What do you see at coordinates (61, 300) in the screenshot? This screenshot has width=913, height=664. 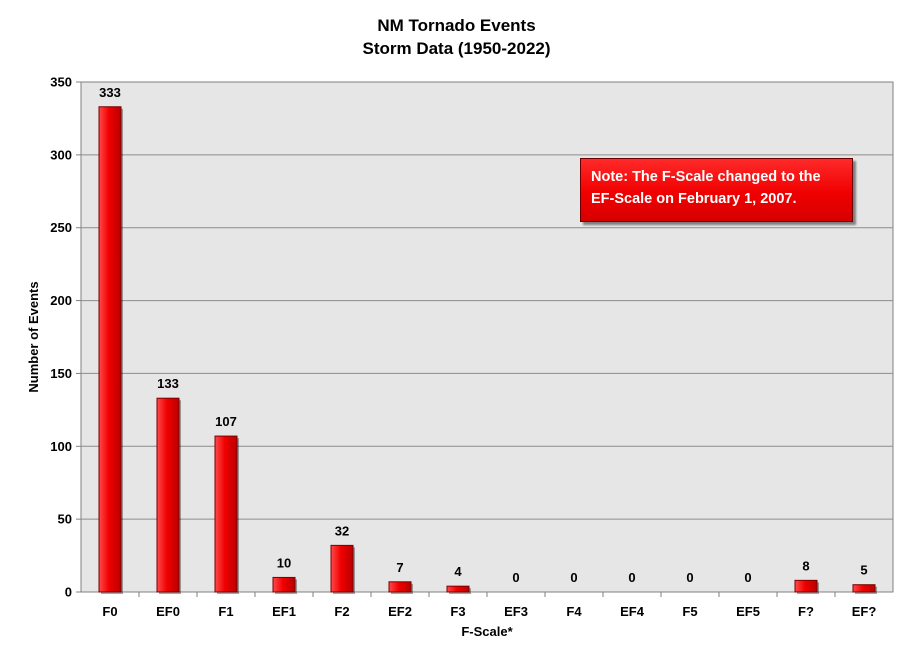 I see `y-tick-label: 200` at bounding box center [61, 300].